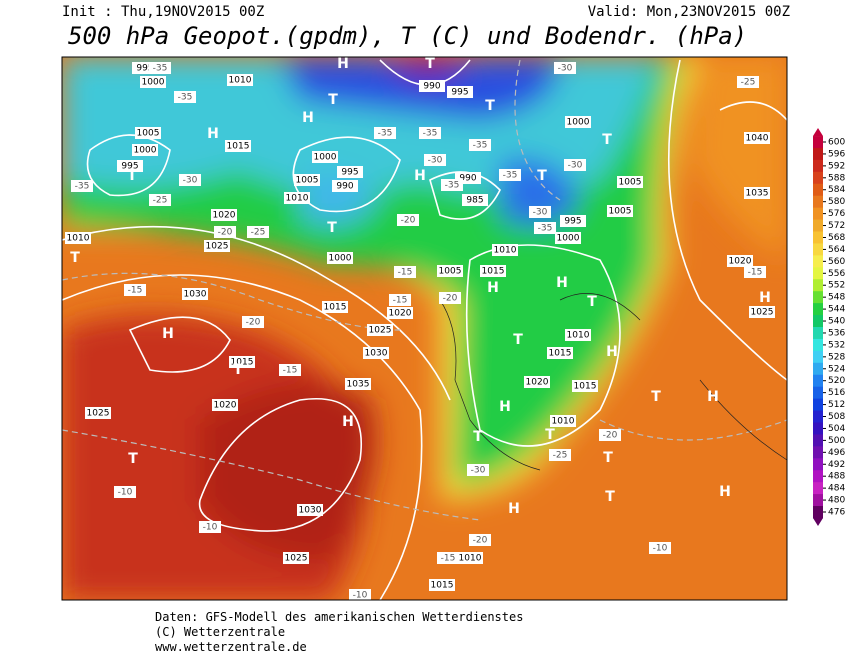 Image resolution: width=850 pixels, height=657 pixels. What do you see at coordinates (836, 465) in the screenshot?
I see `colorbar-label: 492` at bounding box center [836, 465].